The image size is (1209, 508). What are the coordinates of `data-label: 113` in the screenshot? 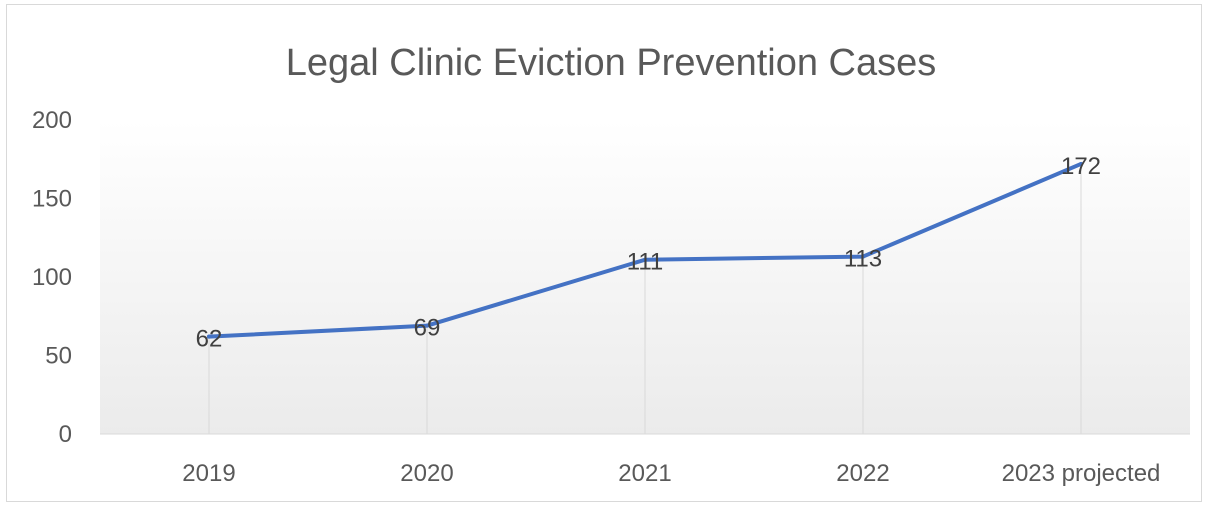 It's located at (863, 259).